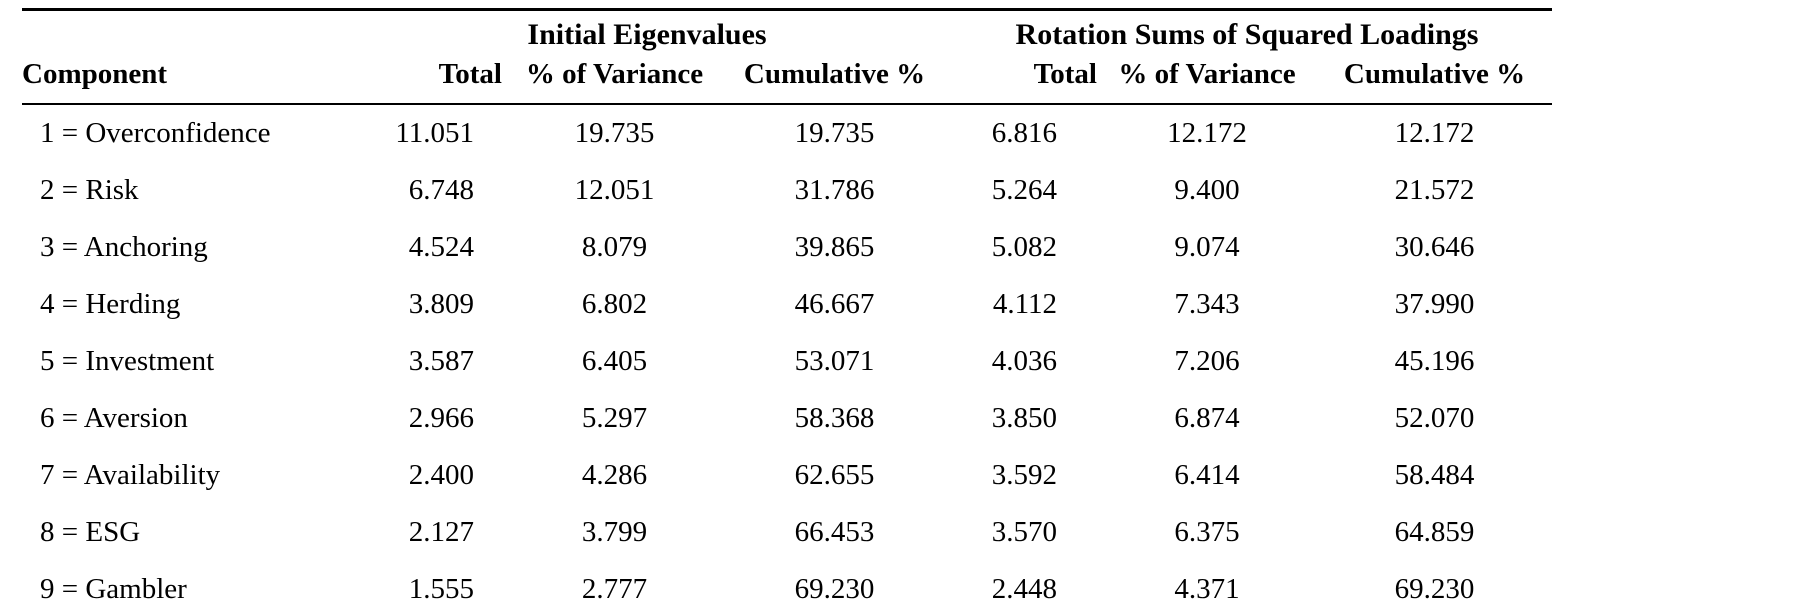 The height and width of the screenshot is (608, 1803). What do you see at coordinates (114, 418) in the screenshot?
I see `cell-component: 6 = Aversion` at bounding box center [114, 418].